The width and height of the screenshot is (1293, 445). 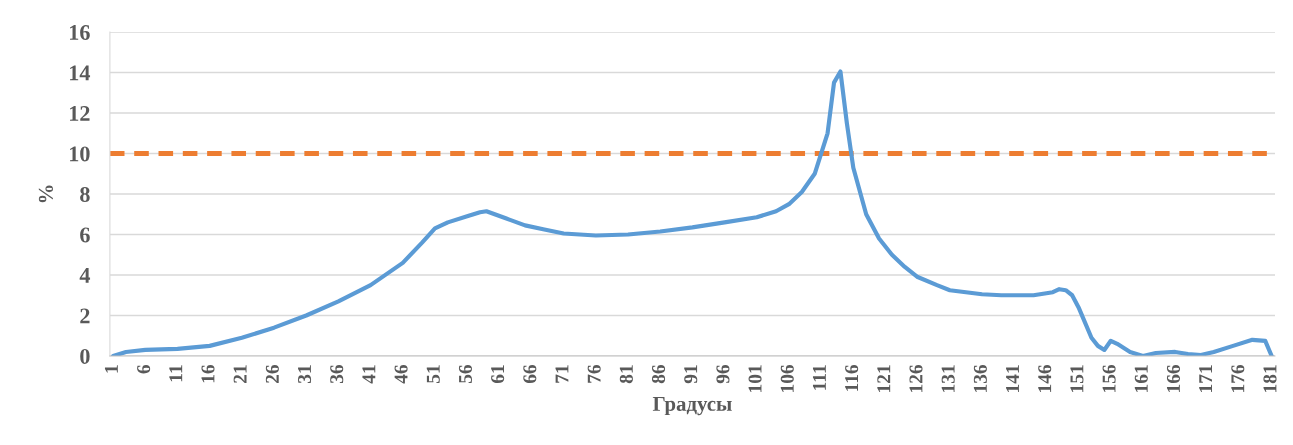 I want to click on x-tick-label: 1, so click(x=111, y=369).